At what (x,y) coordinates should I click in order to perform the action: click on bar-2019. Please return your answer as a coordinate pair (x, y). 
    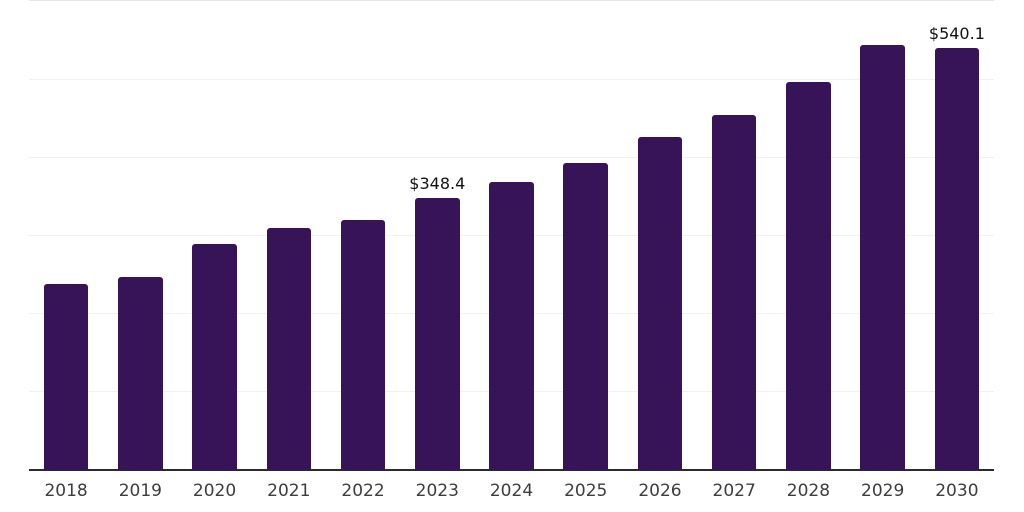
    Looking at the image, I should click on (140, 373).